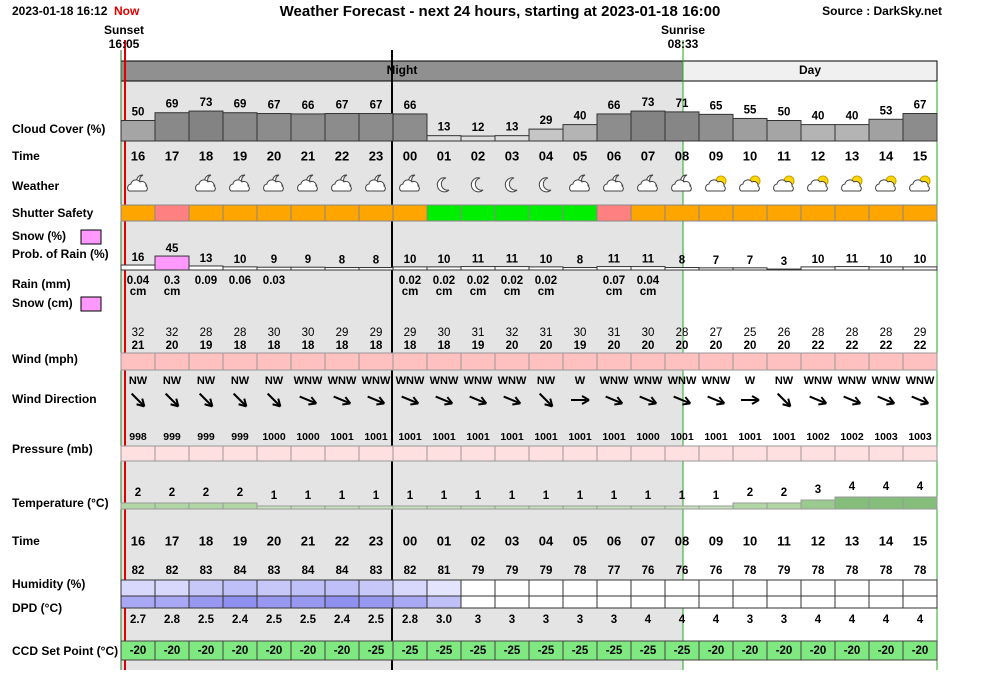 This screenshot has width=1000, height=680. I want to click on row-label: Snow (cm), so click(42, 303).